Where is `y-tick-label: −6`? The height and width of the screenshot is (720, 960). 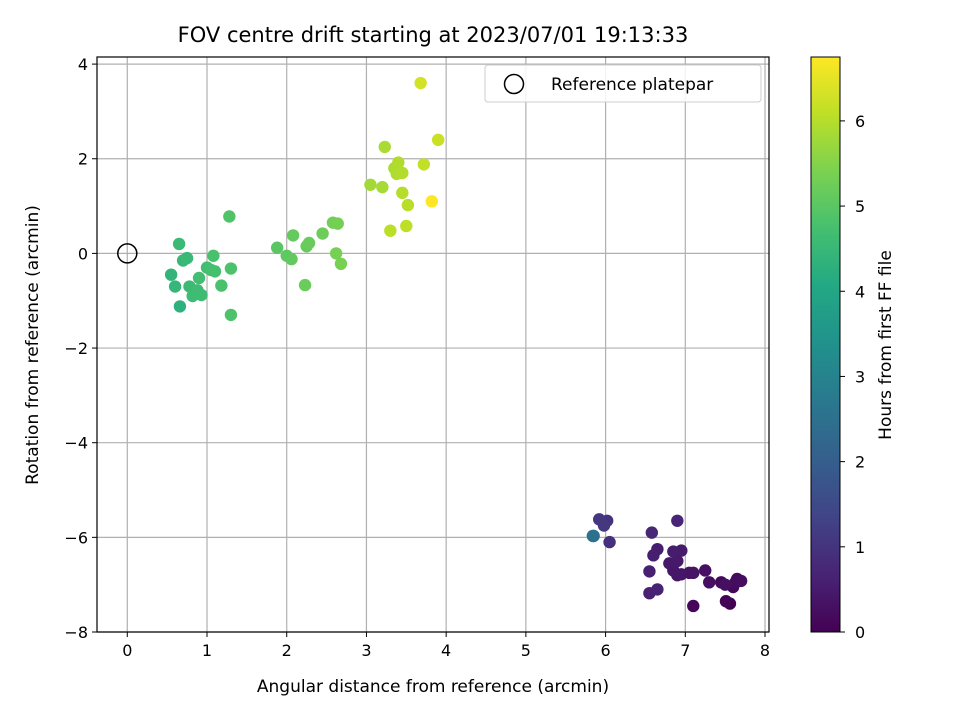 y-tick-label: −6 is located at coordinates (76, 537).